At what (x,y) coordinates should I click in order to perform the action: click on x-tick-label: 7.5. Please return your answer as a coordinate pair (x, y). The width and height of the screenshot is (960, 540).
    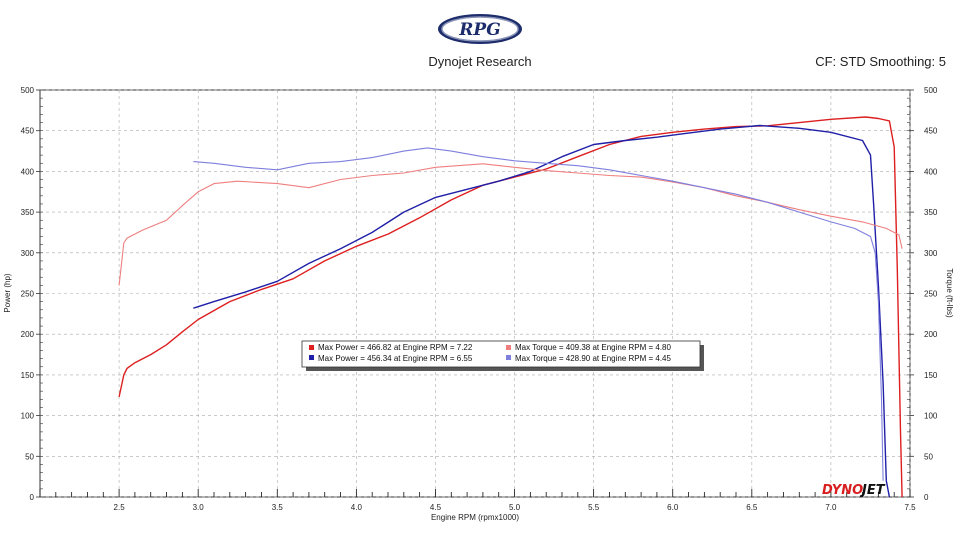
    Looking at the image, I should click on (910, 507).